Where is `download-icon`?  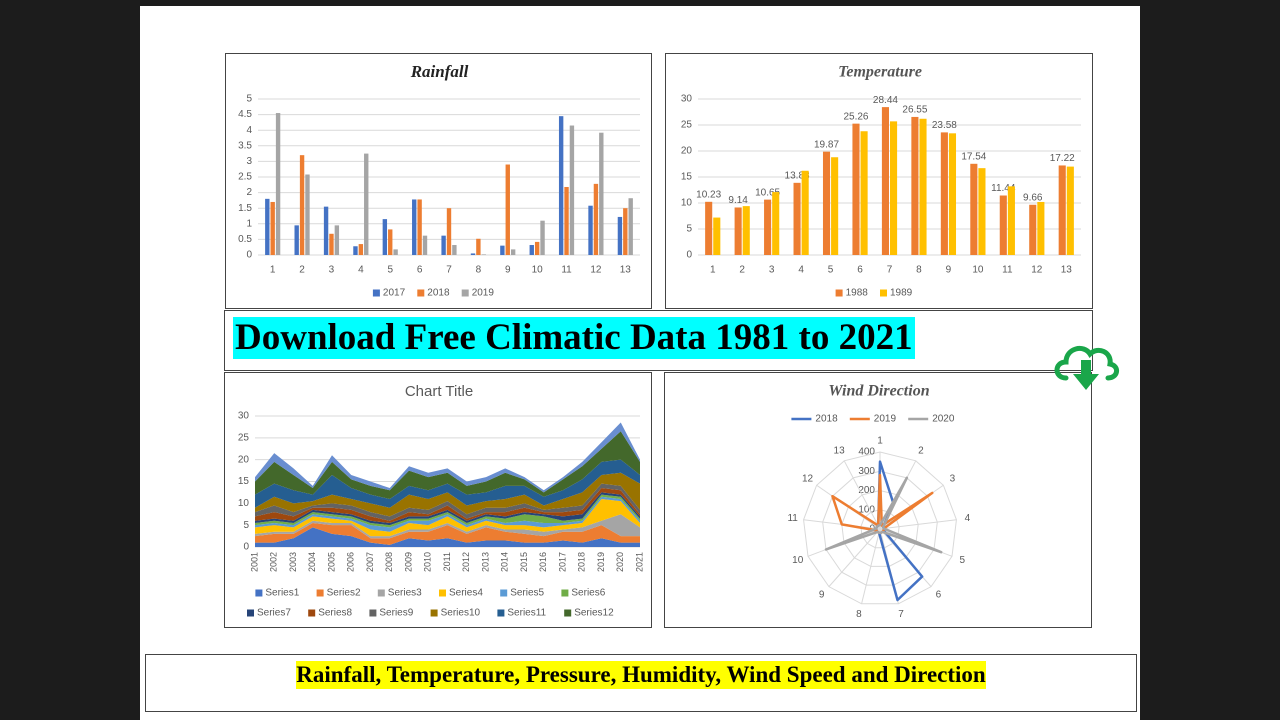 download-icon is located at coordinates (1087, 366).